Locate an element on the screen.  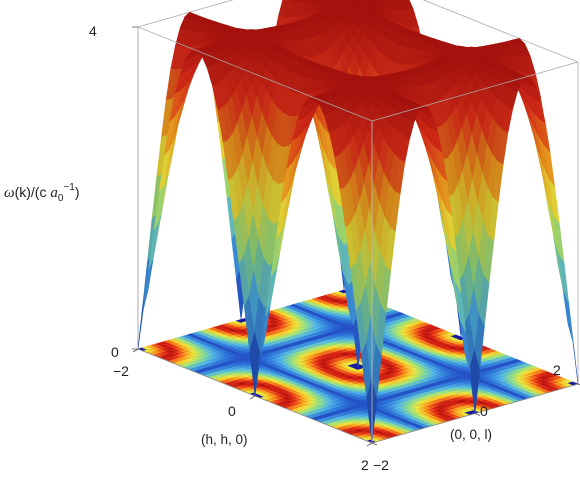
x-tick-neg2: −2 is located at coordinates (121, 371).